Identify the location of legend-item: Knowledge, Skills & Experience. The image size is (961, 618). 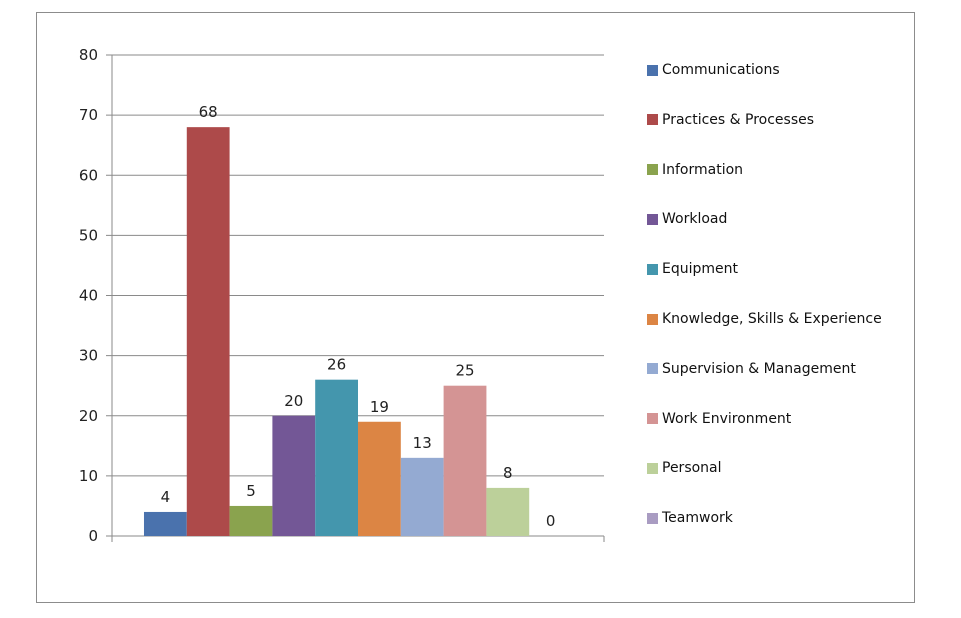
(764, 319).